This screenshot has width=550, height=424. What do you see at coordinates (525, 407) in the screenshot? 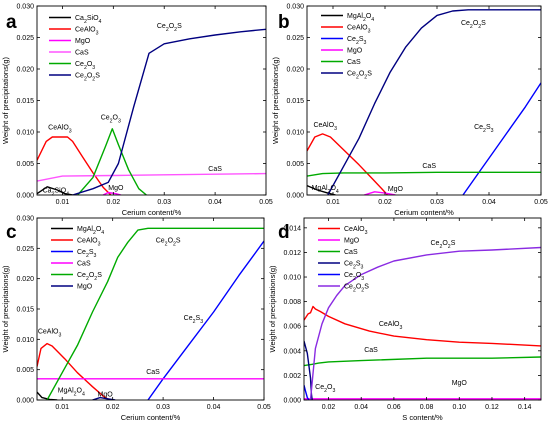
I see `x-tick-label: 0.14` at bounding box center [525, 407].